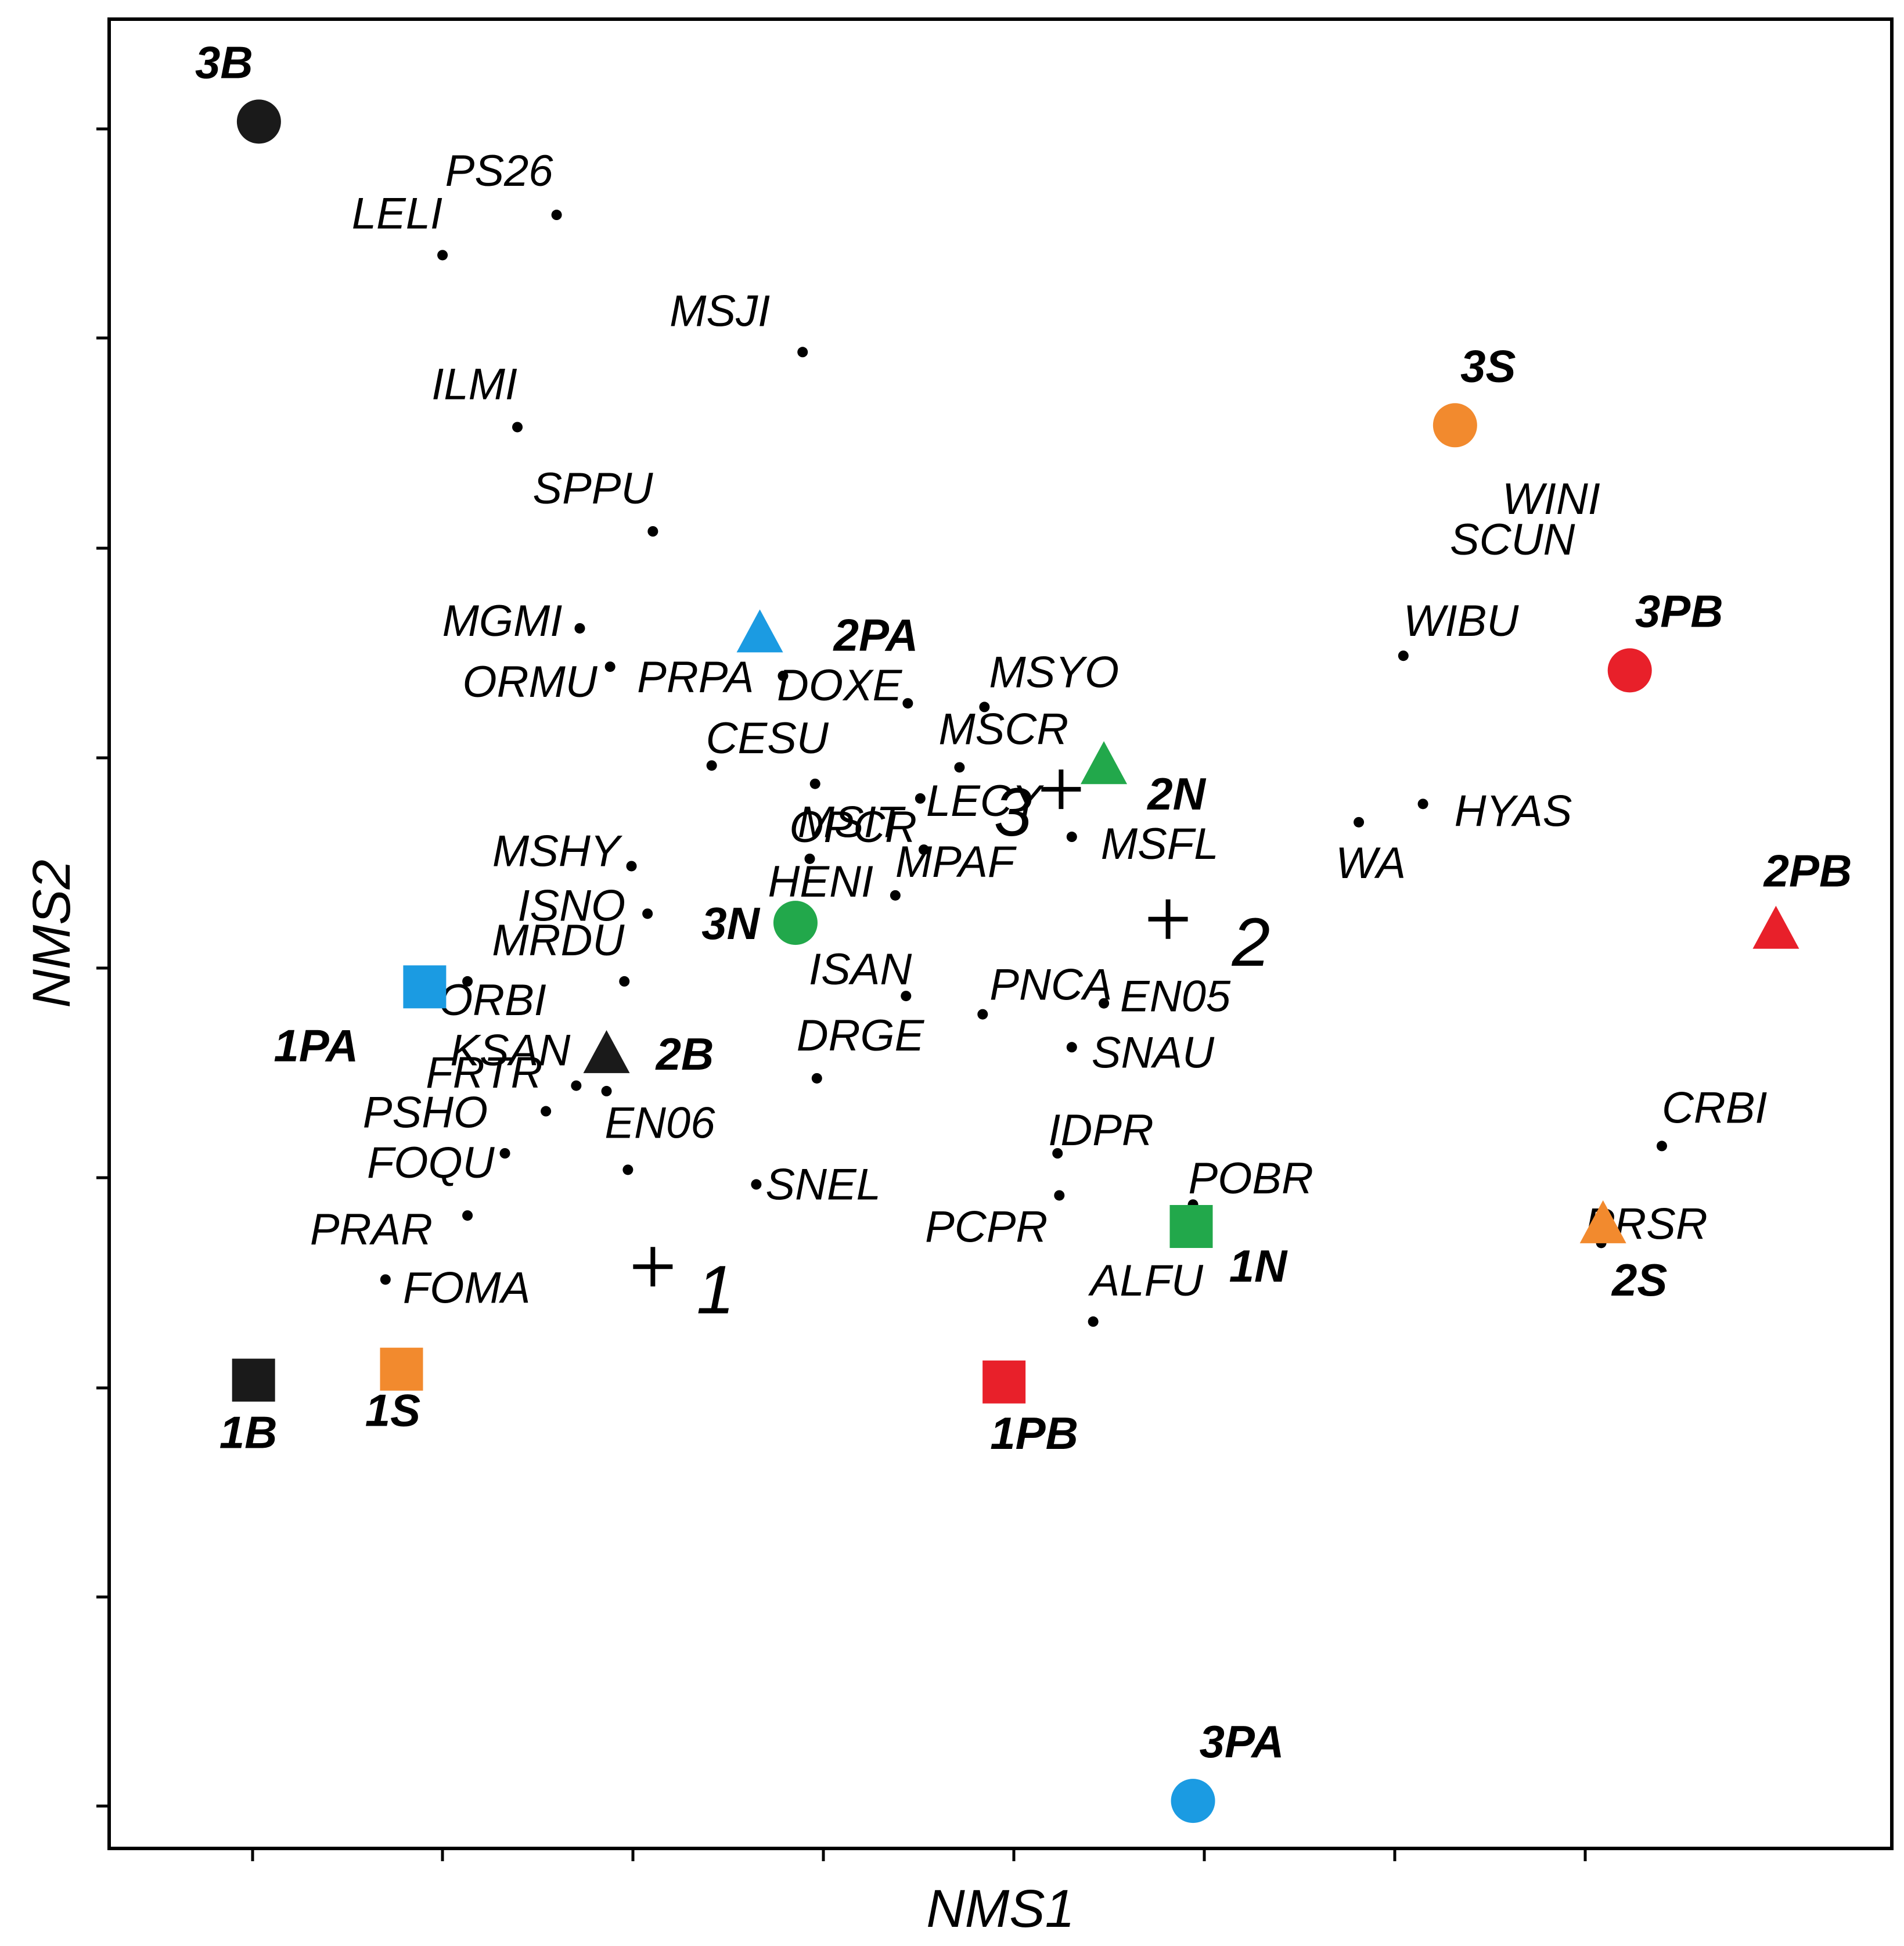  What do you see at coordinates (716, 1290) in the screenshot?
I see `group-centroid-label-1: 1` at bounding box center [716, 1290].